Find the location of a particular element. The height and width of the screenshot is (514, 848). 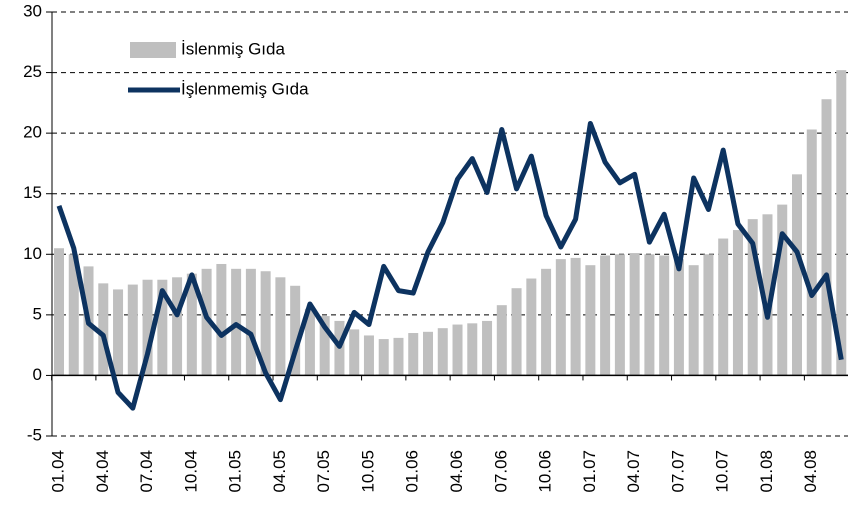

x-tick-label: 10.06 is located at coordinates (545, 471).